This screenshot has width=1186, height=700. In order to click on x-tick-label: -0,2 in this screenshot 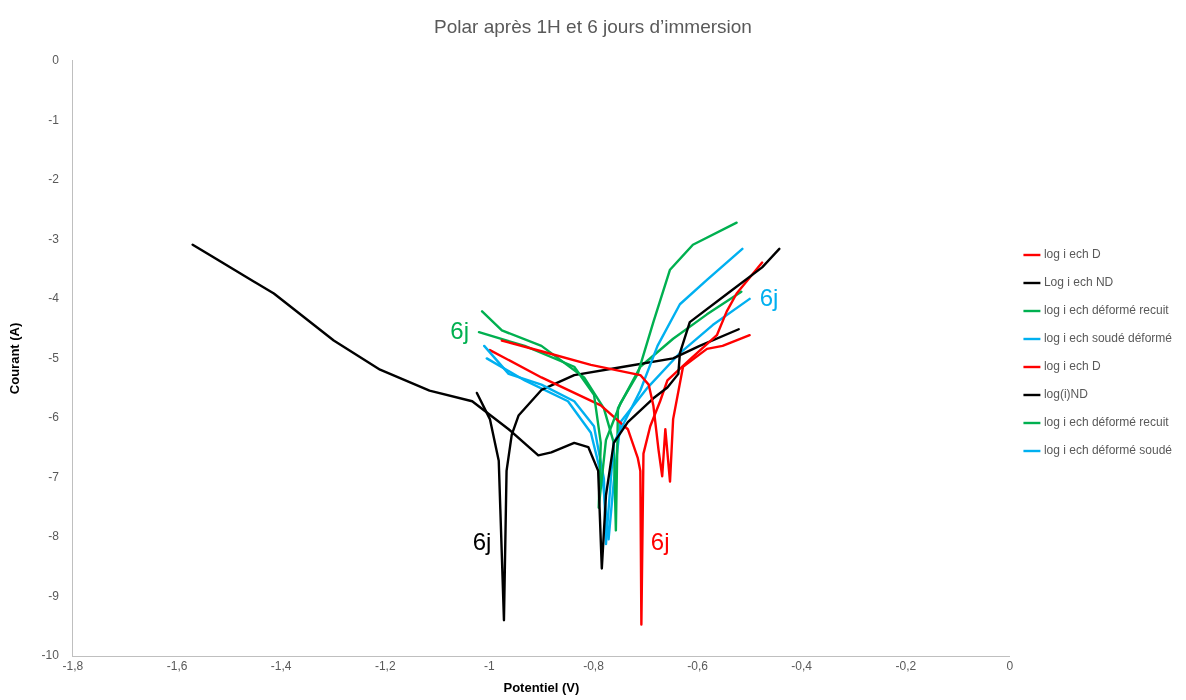, I will do `click(906, 665)`.